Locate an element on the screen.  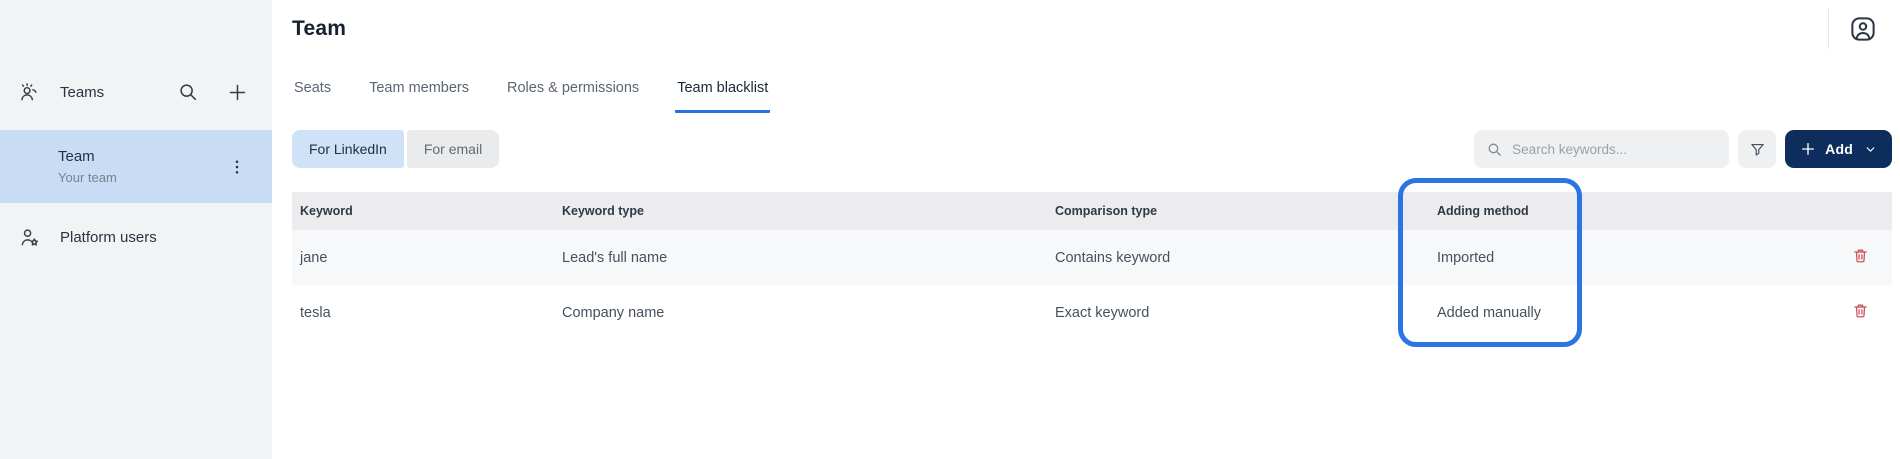
column-header-actions is located at coordinates (1860, 211).